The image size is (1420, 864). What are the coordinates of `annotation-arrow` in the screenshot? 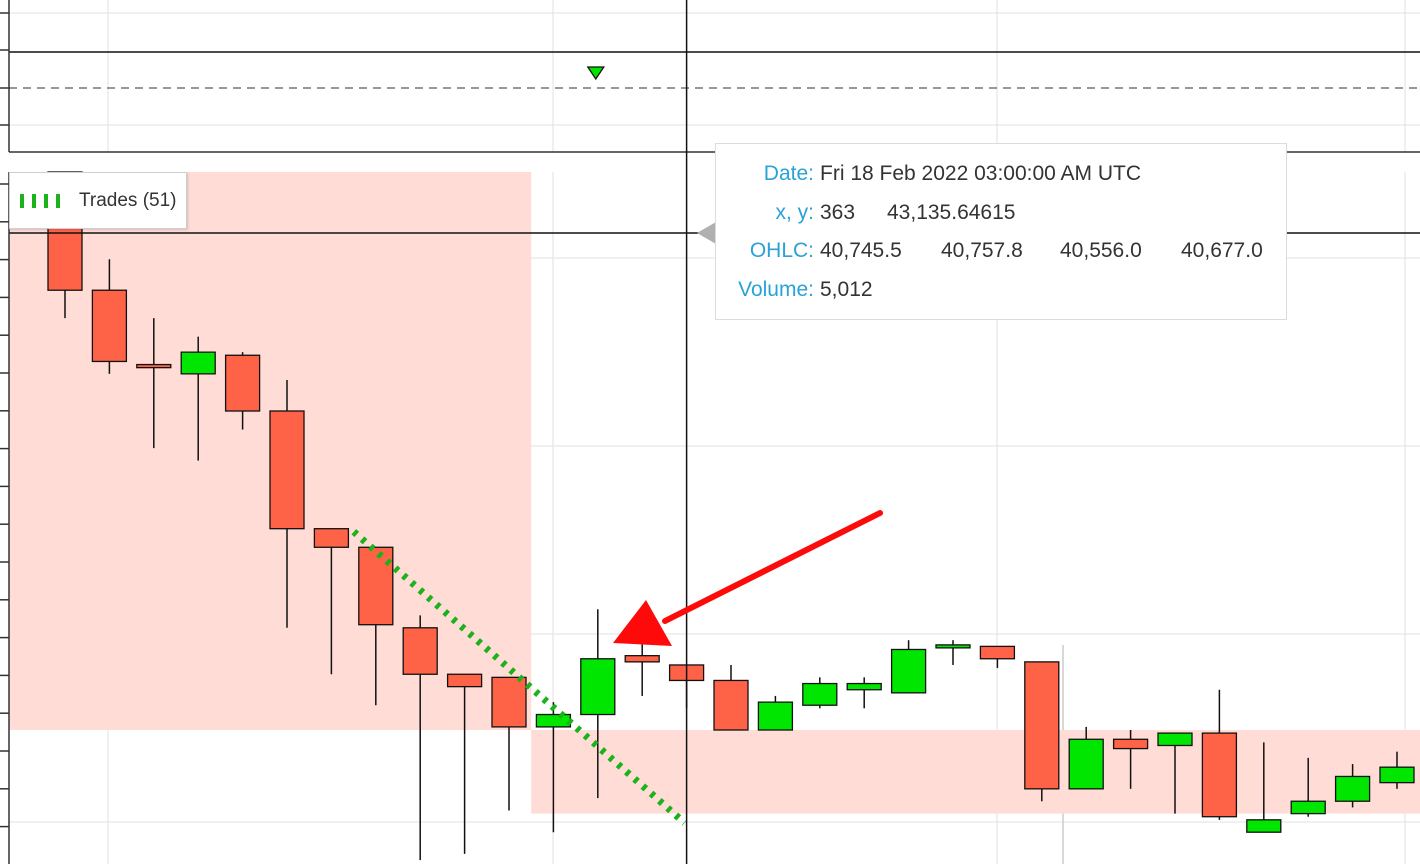 It's located at (748, 578).